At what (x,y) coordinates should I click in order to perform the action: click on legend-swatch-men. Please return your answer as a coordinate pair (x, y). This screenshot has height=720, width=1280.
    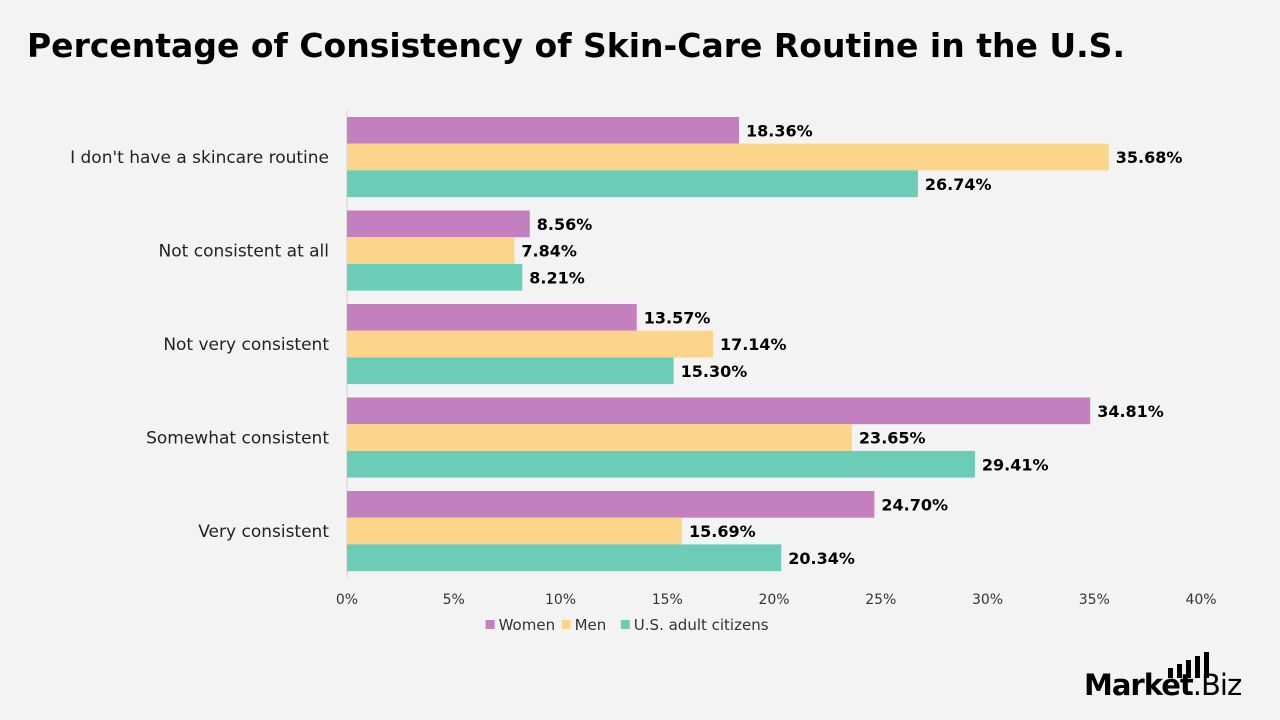
    Looking at the image, I should click on (566, 624).